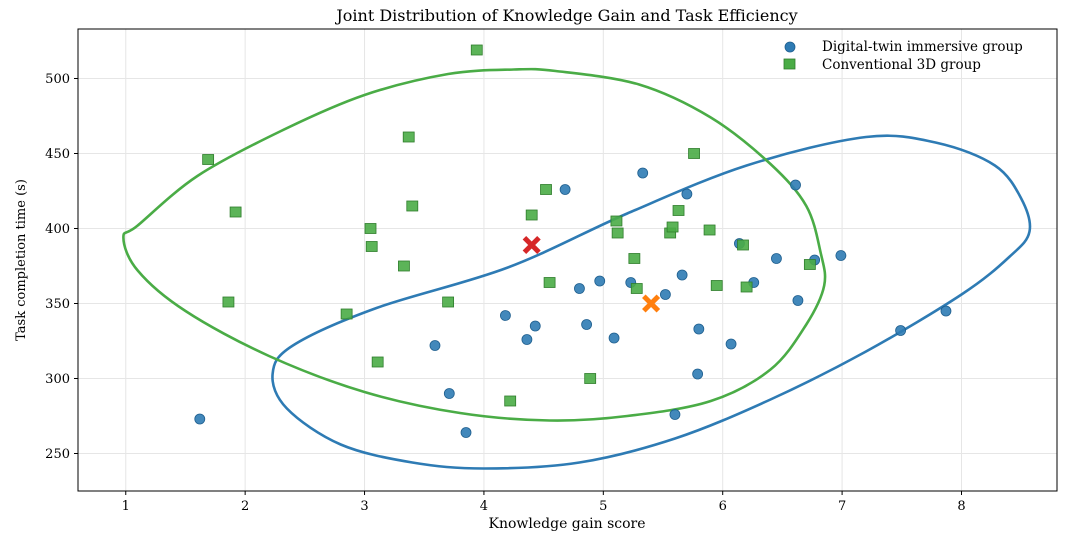  I want to click on centroid-markers, so click(591, 274).